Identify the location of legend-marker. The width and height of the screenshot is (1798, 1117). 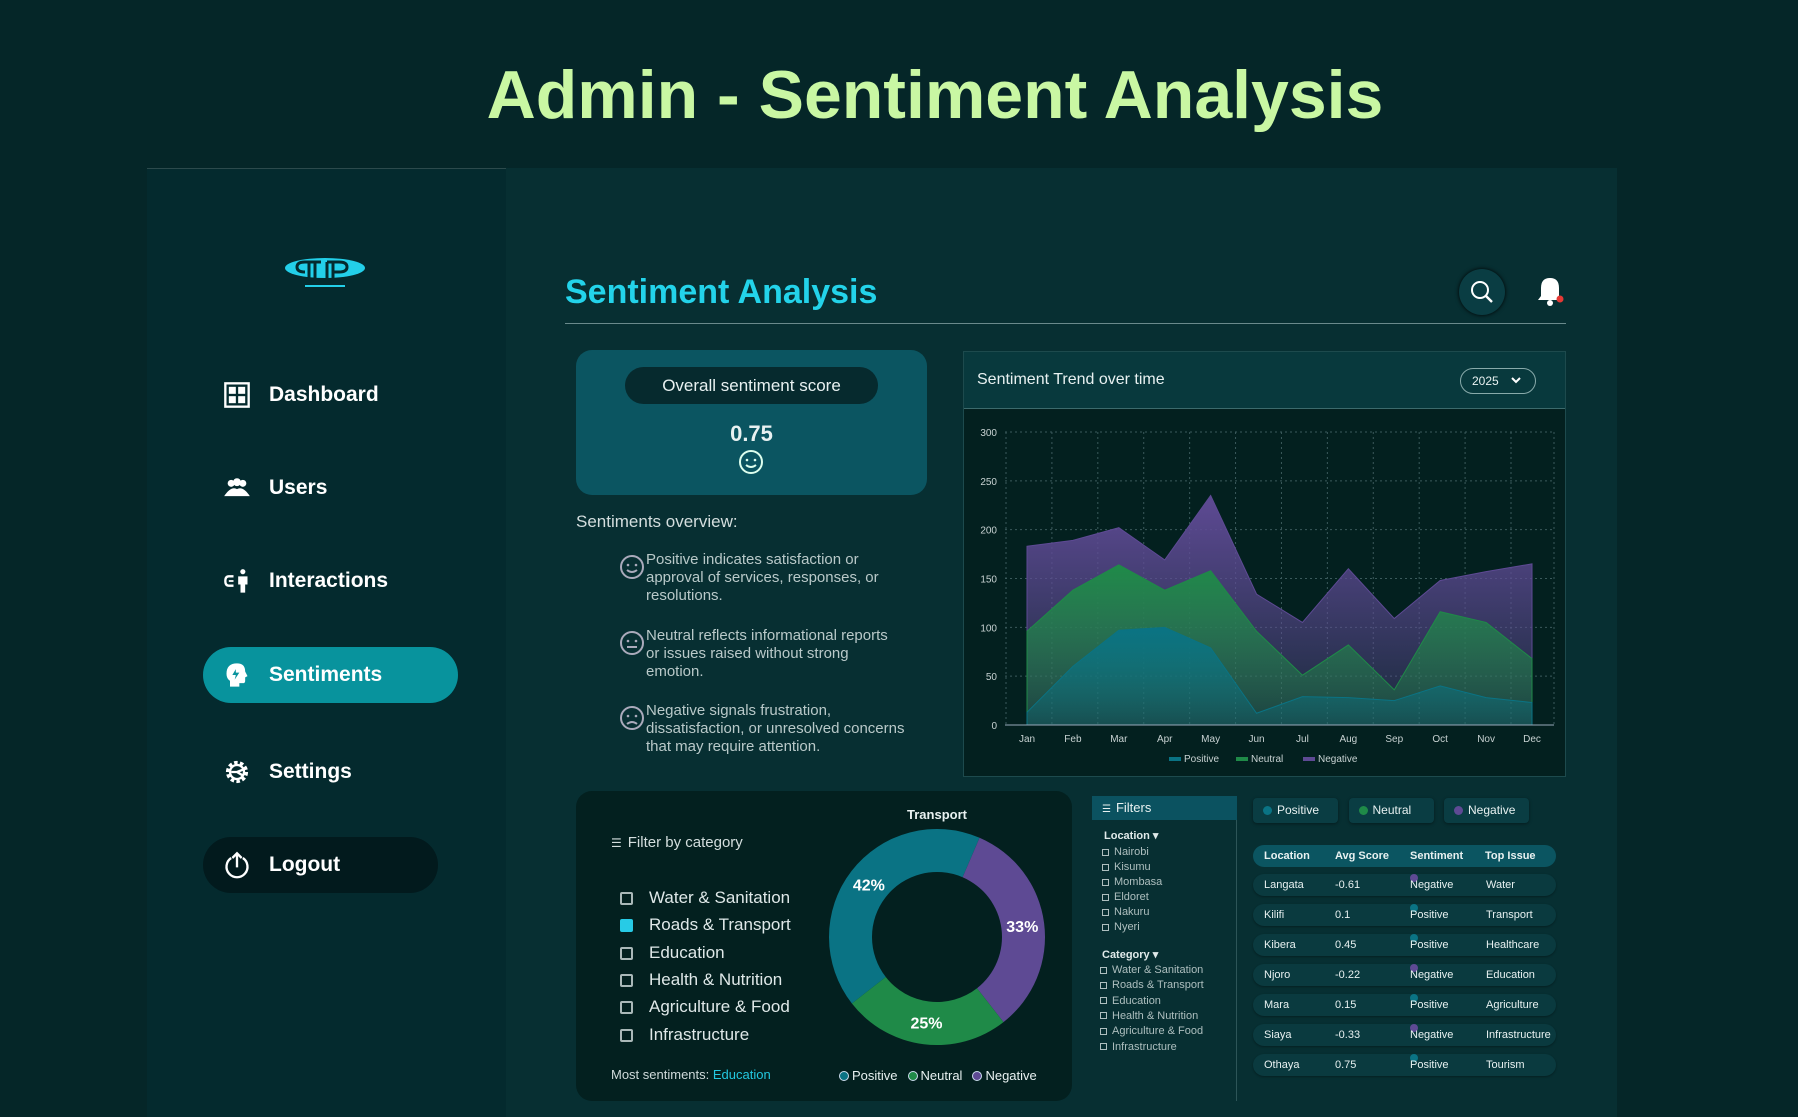
(977, 1076).